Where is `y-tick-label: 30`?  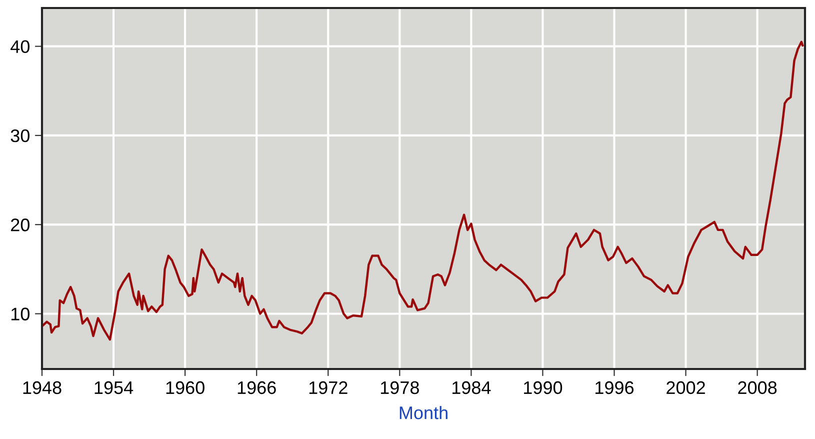 y-tick-label: 30 is located at coordinates (20, 135).